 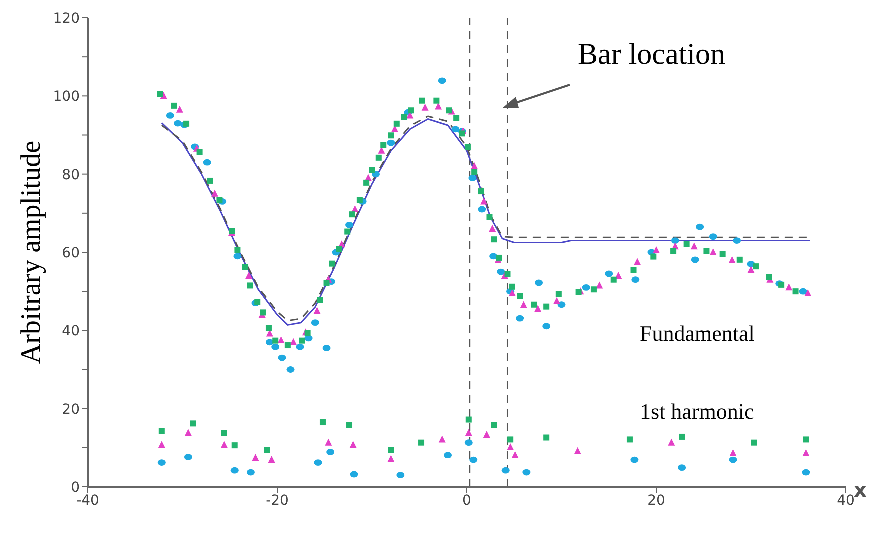 What do you see at coordinates (467, 500) in the screenshot?
I see `x-tick-label: 0` at bounding box center [467, 500].